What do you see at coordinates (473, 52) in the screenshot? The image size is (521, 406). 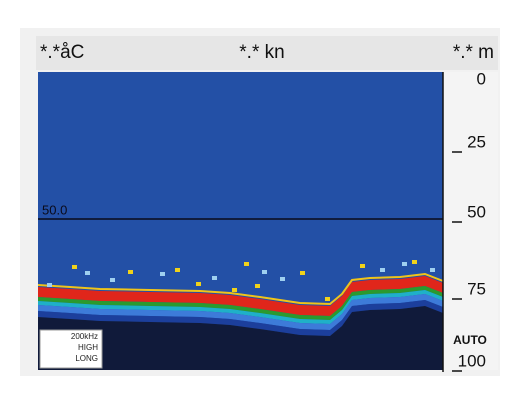 I see `depth-readout: *.* m` at bounding box center [473, 52].